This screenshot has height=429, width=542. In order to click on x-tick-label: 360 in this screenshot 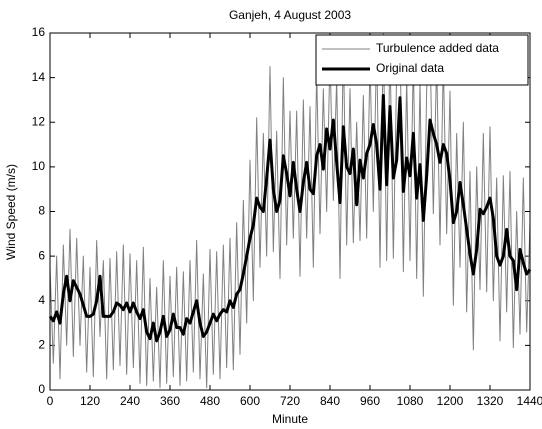, I will do `click(170, 401)`.